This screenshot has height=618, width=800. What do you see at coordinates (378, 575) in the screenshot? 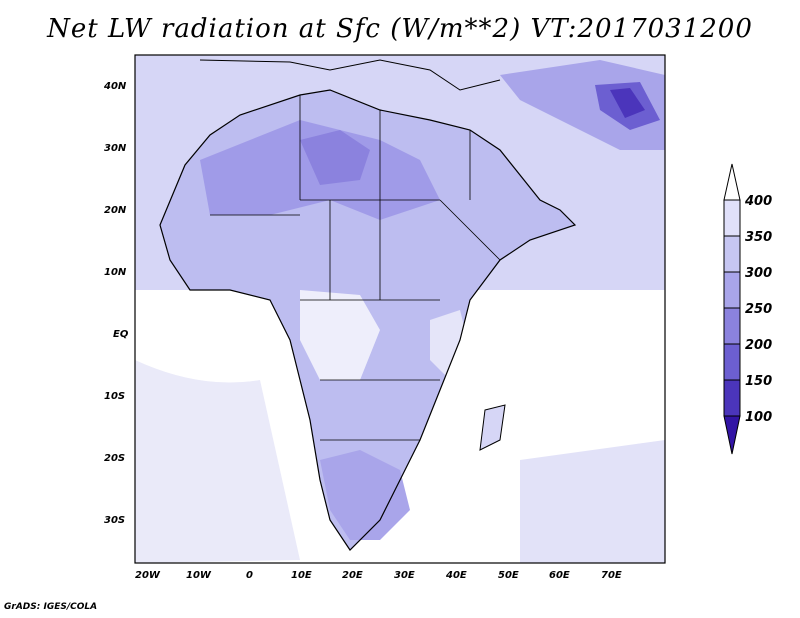
I see `lon-axis-labels: 20W 10W 0 10E 20E 30E 40E 50E 60E 70E` at bounding box center [378, 575].